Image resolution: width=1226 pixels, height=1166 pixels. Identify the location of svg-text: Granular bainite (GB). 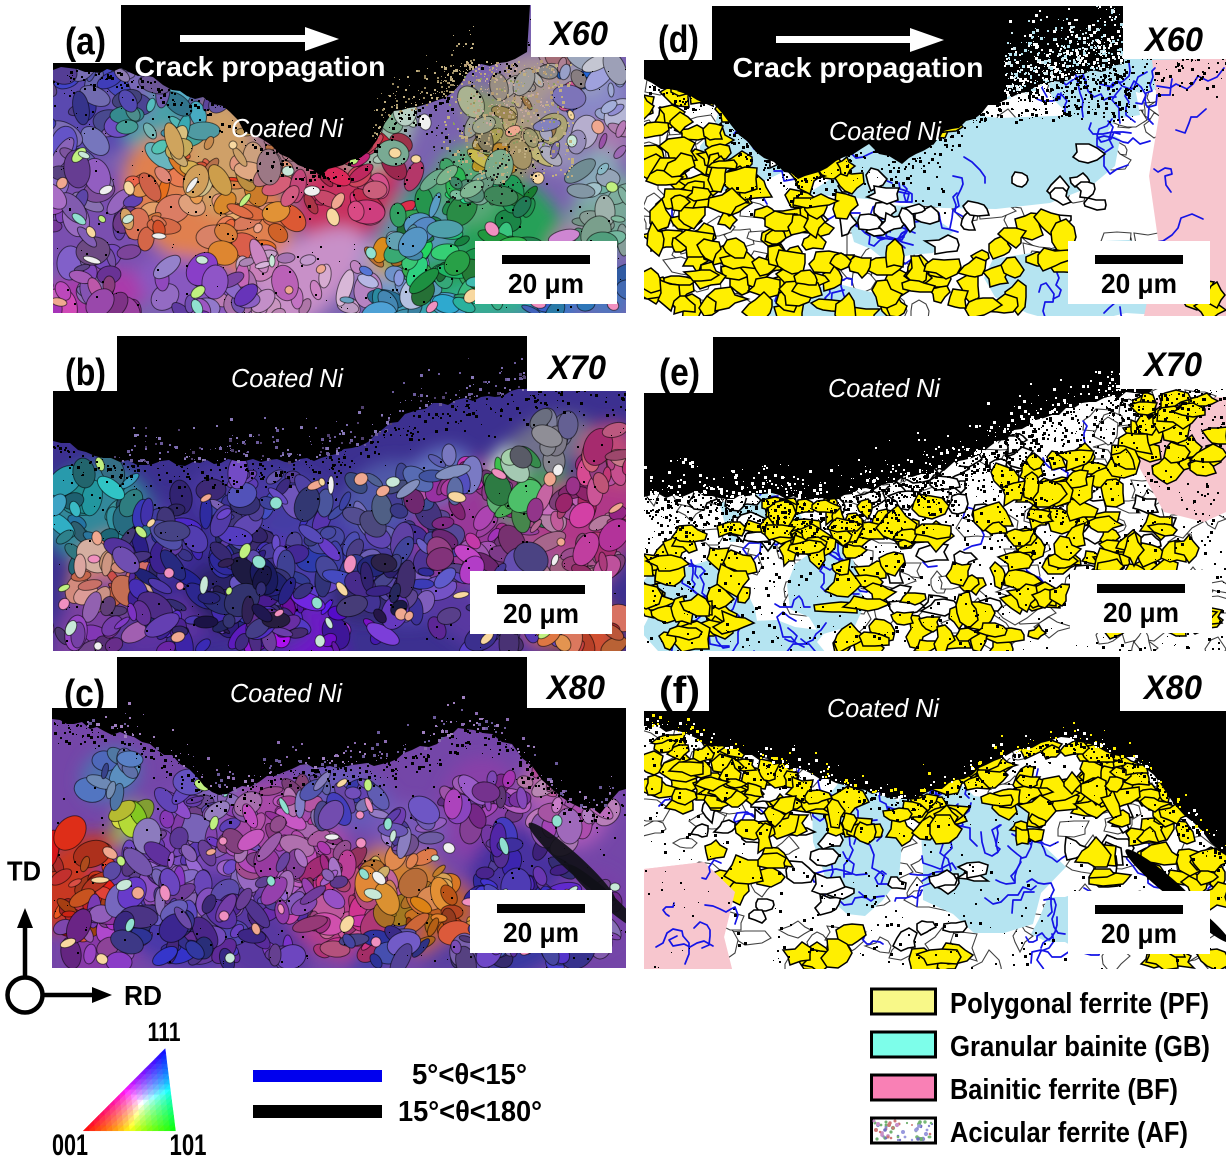
(1080, 1047).